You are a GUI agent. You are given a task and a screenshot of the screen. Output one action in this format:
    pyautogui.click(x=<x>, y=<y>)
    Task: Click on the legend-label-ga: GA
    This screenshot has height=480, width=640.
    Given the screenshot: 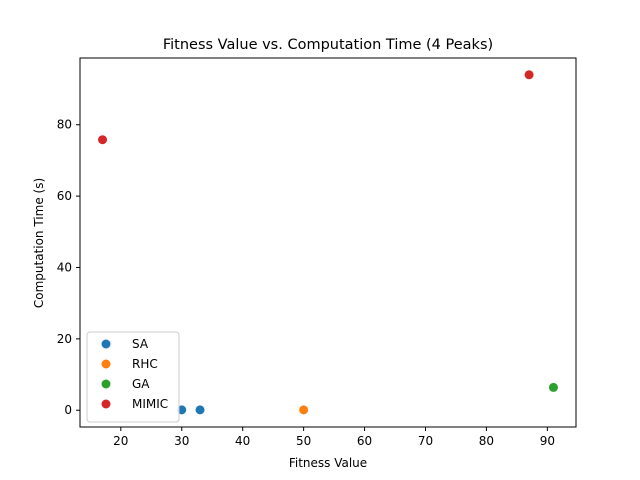 What is the action you would take?
    pyautogui.click(x=141, y=384)
    